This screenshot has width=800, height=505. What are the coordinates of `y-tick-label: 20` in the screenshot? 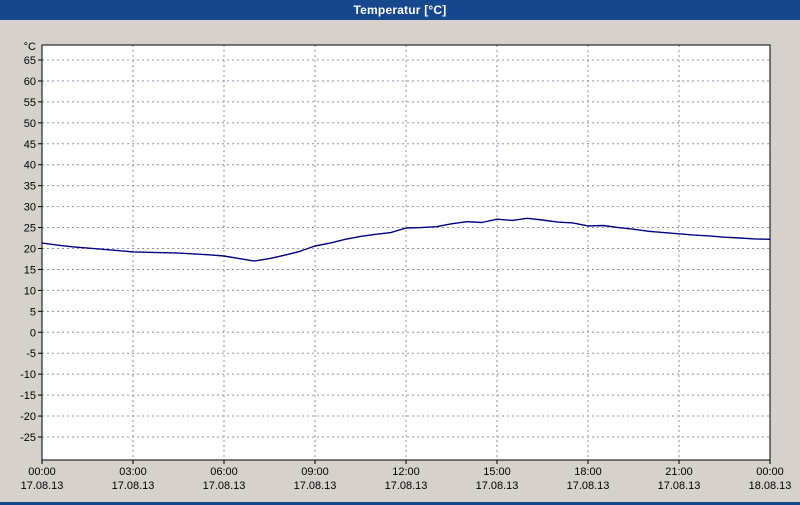 It's located at (30, 250).